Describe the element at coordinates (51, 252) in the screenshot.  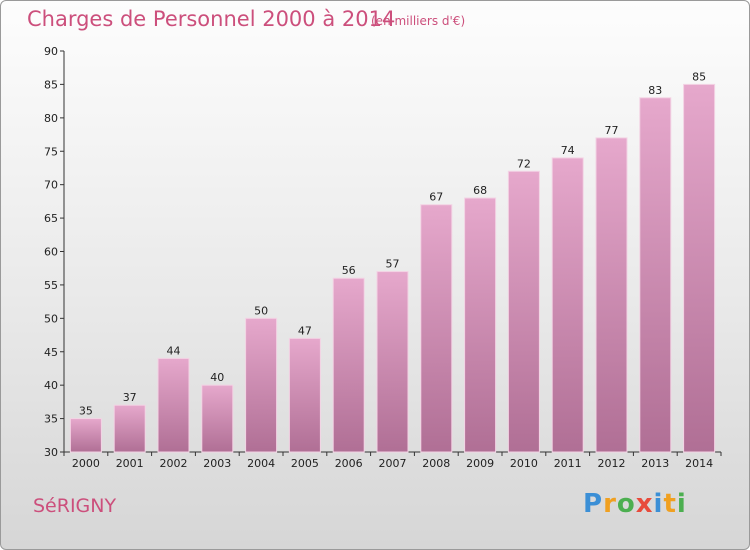
I see `y-tick-label: 60` at that location.